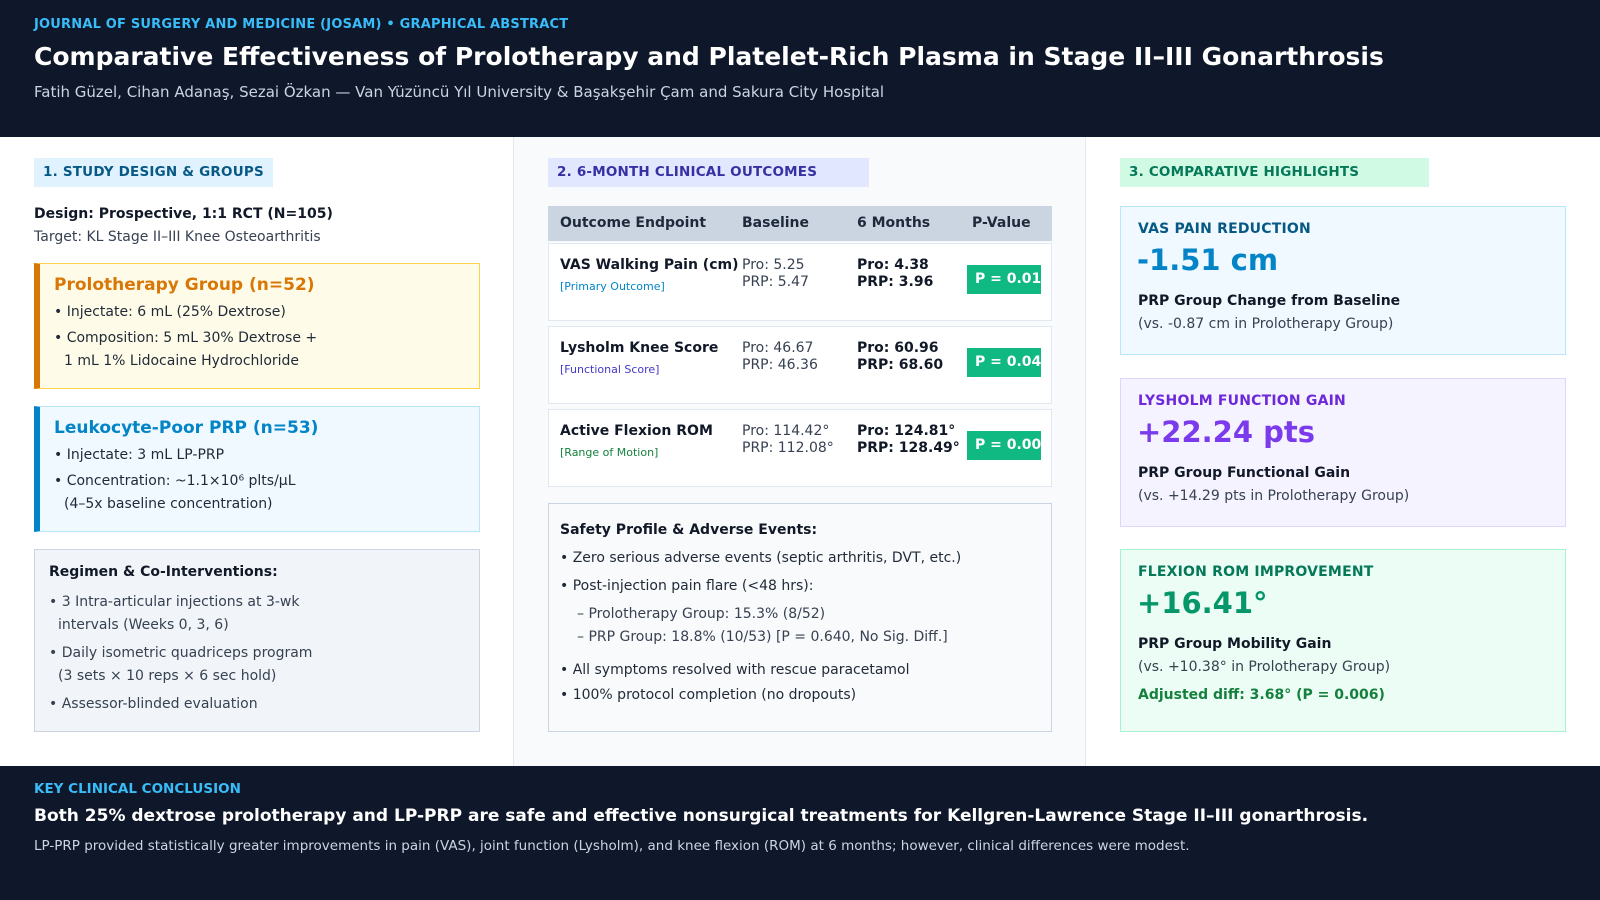  What do you see at coordinates (181, 653) in the screenshot?
I see `regimen-quadriceps: • Daily isometric quadriceps program` at bounding box center [181, 653].